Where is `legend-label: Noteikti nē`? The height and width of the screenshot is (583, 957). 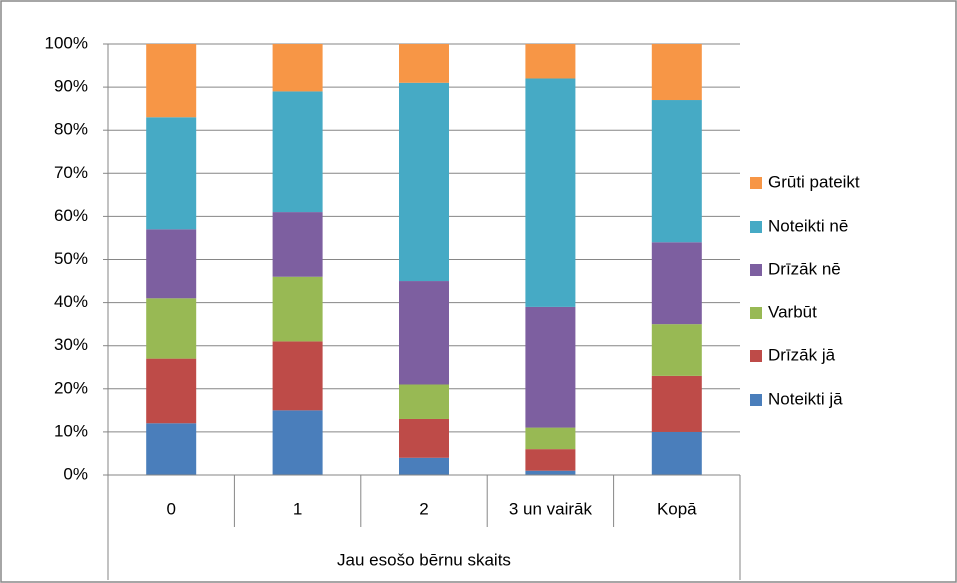 legend-label: Noteikti nē is located at coordinates (808, 225).